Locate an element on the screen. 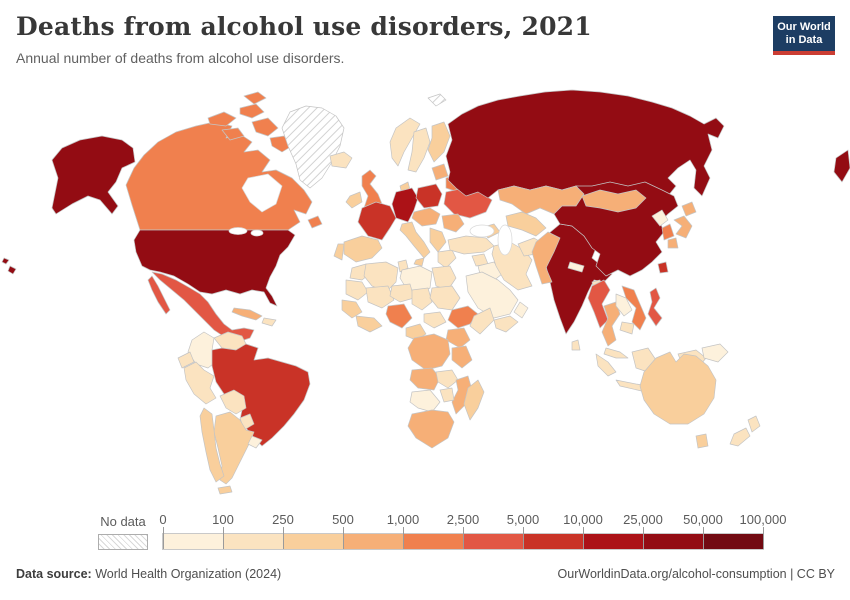 This screenshot has width=850, height=600. country-south-africa is located at coordinates (431, 429).